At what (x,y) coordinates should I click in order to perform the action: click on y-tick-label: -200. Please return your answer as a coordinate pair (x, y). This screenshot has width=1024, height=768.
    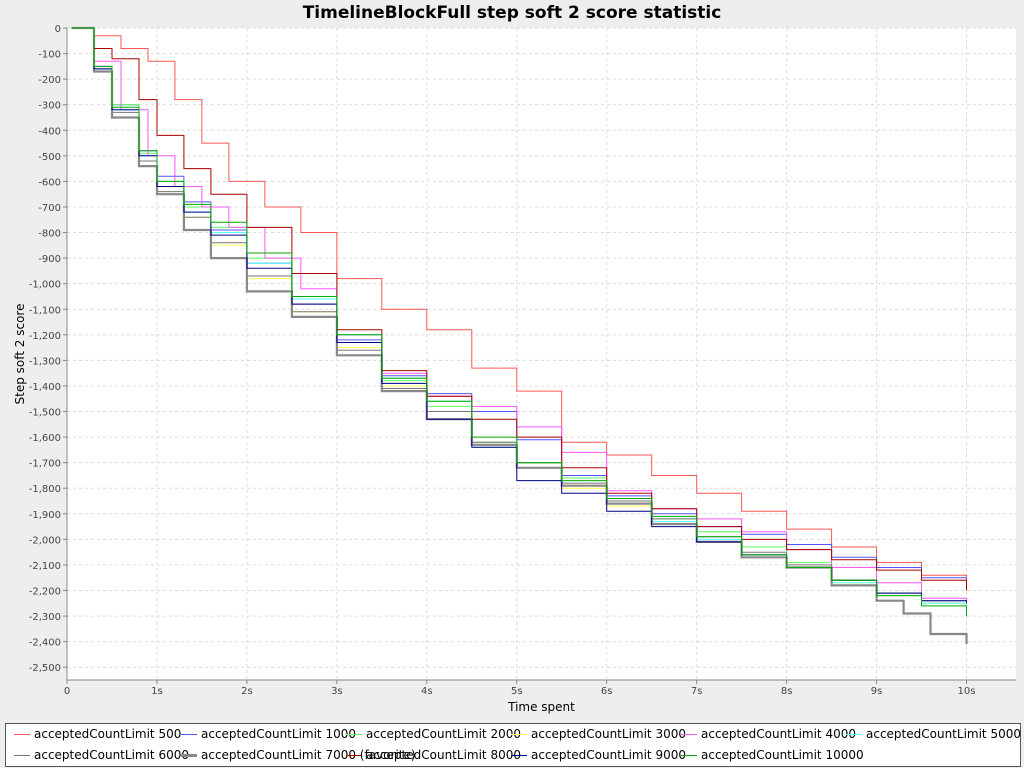
    Looking at the image, I should click on (49, 80).